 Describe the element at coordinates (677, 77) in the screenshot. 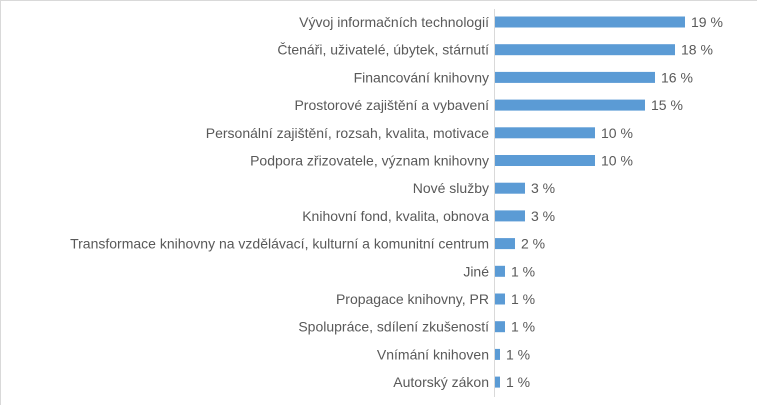

I see `data-label: 16 %` at that location.